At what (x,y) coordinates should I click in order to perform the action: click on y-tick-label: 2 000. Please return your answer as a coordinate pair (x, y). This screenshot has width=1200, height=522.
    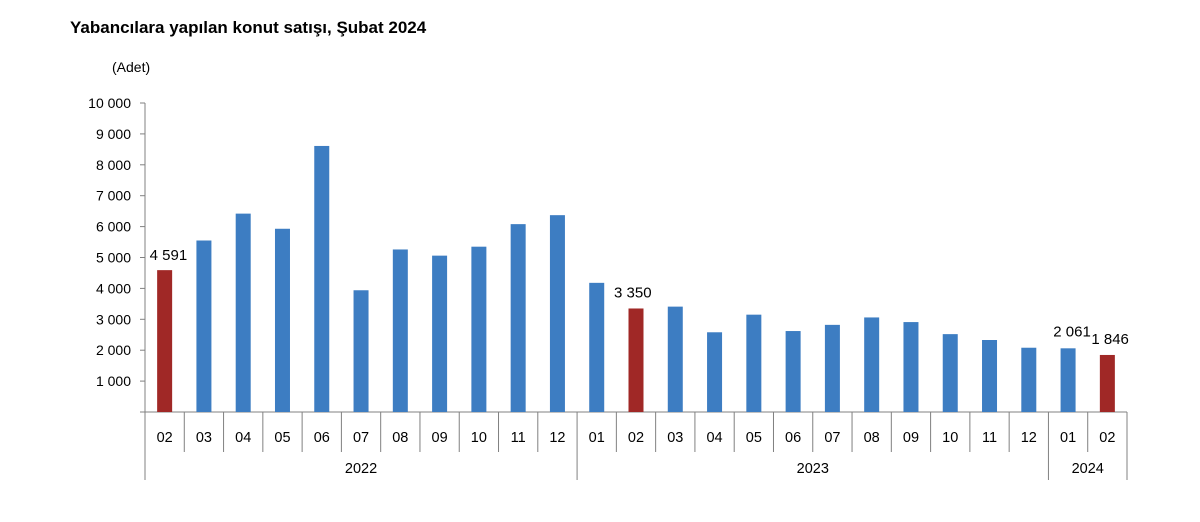
    Looking at the image, I should click on (113, 350).